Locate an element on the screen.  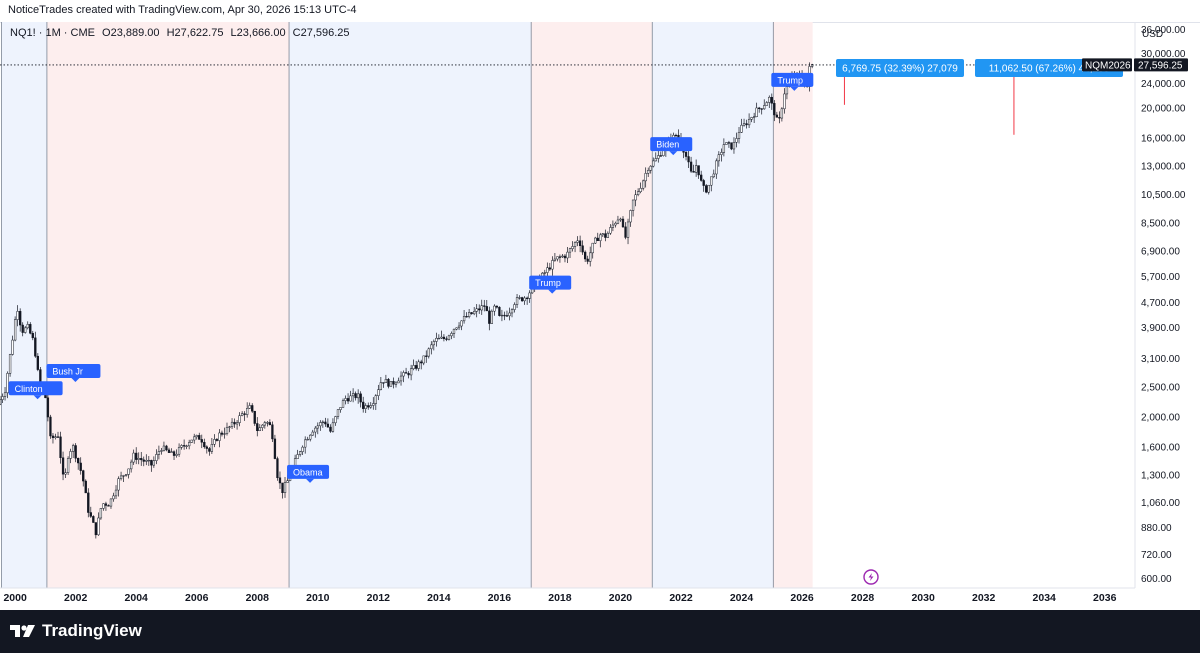
tradingview-logo: TradingView is located at coordinates (76, 631).